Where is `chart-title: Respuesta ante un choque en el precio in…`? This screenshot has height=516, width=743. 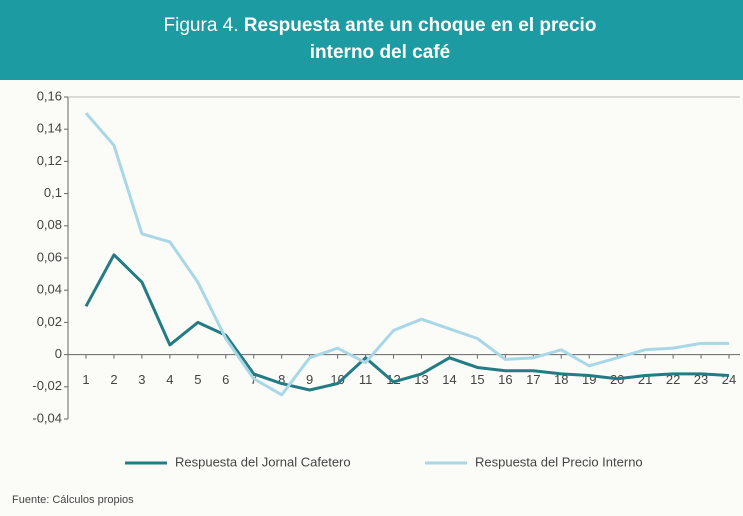
chart-title: Respuesta ante un choque en el precio in… is located at coordinates (420, 39).